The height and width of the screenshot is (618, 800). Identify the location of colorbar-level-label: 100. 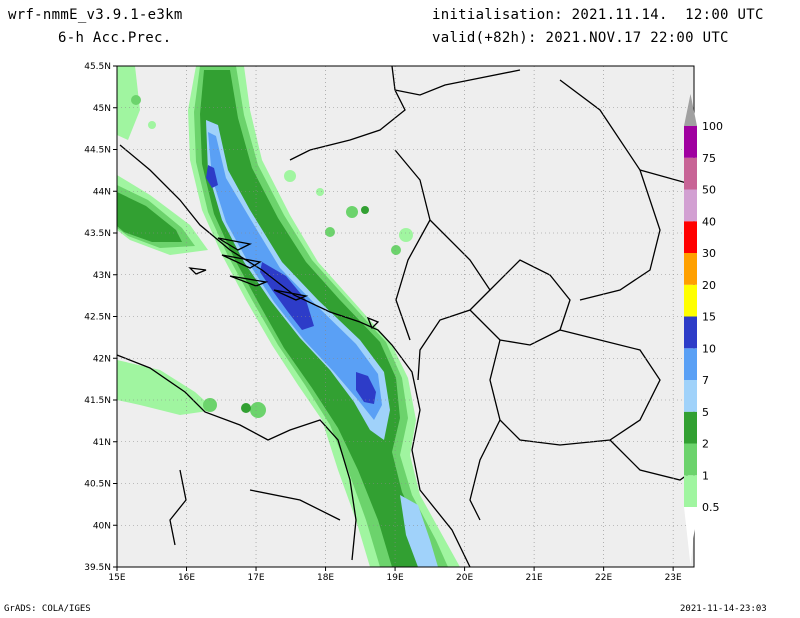
(712, 126).